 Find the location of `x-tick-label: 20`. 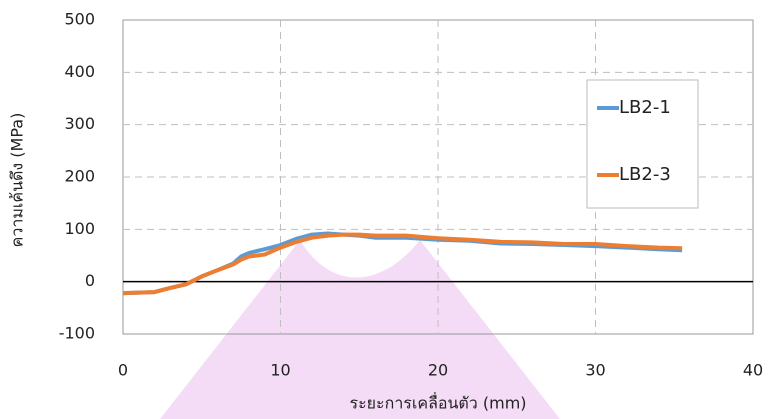

x-tick-label: 20 is located at coordinates (438, 370).